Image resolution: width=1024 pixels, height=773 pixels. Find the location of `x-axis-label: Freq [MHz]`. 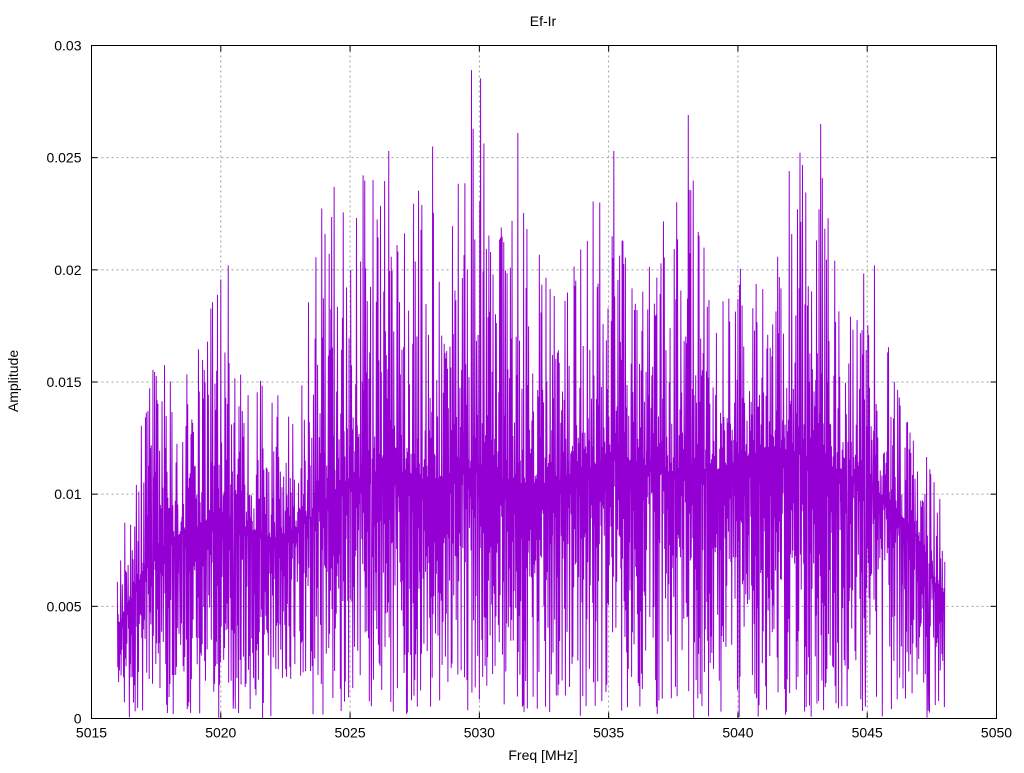

x-axis-label: Freq [MHz] is located at coordinates (542, 755).